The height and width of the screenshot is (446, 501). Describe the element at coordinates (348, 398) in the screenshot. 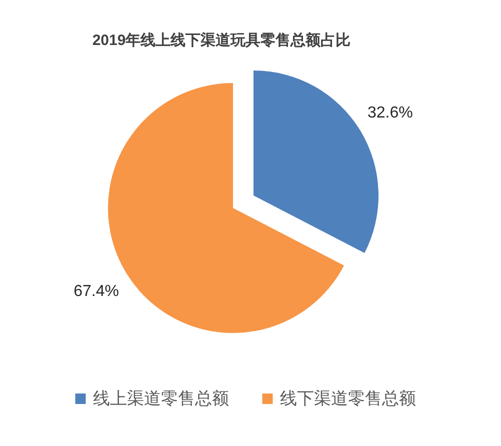

I see `legend-label: 线下渠道零售总额` at that location.